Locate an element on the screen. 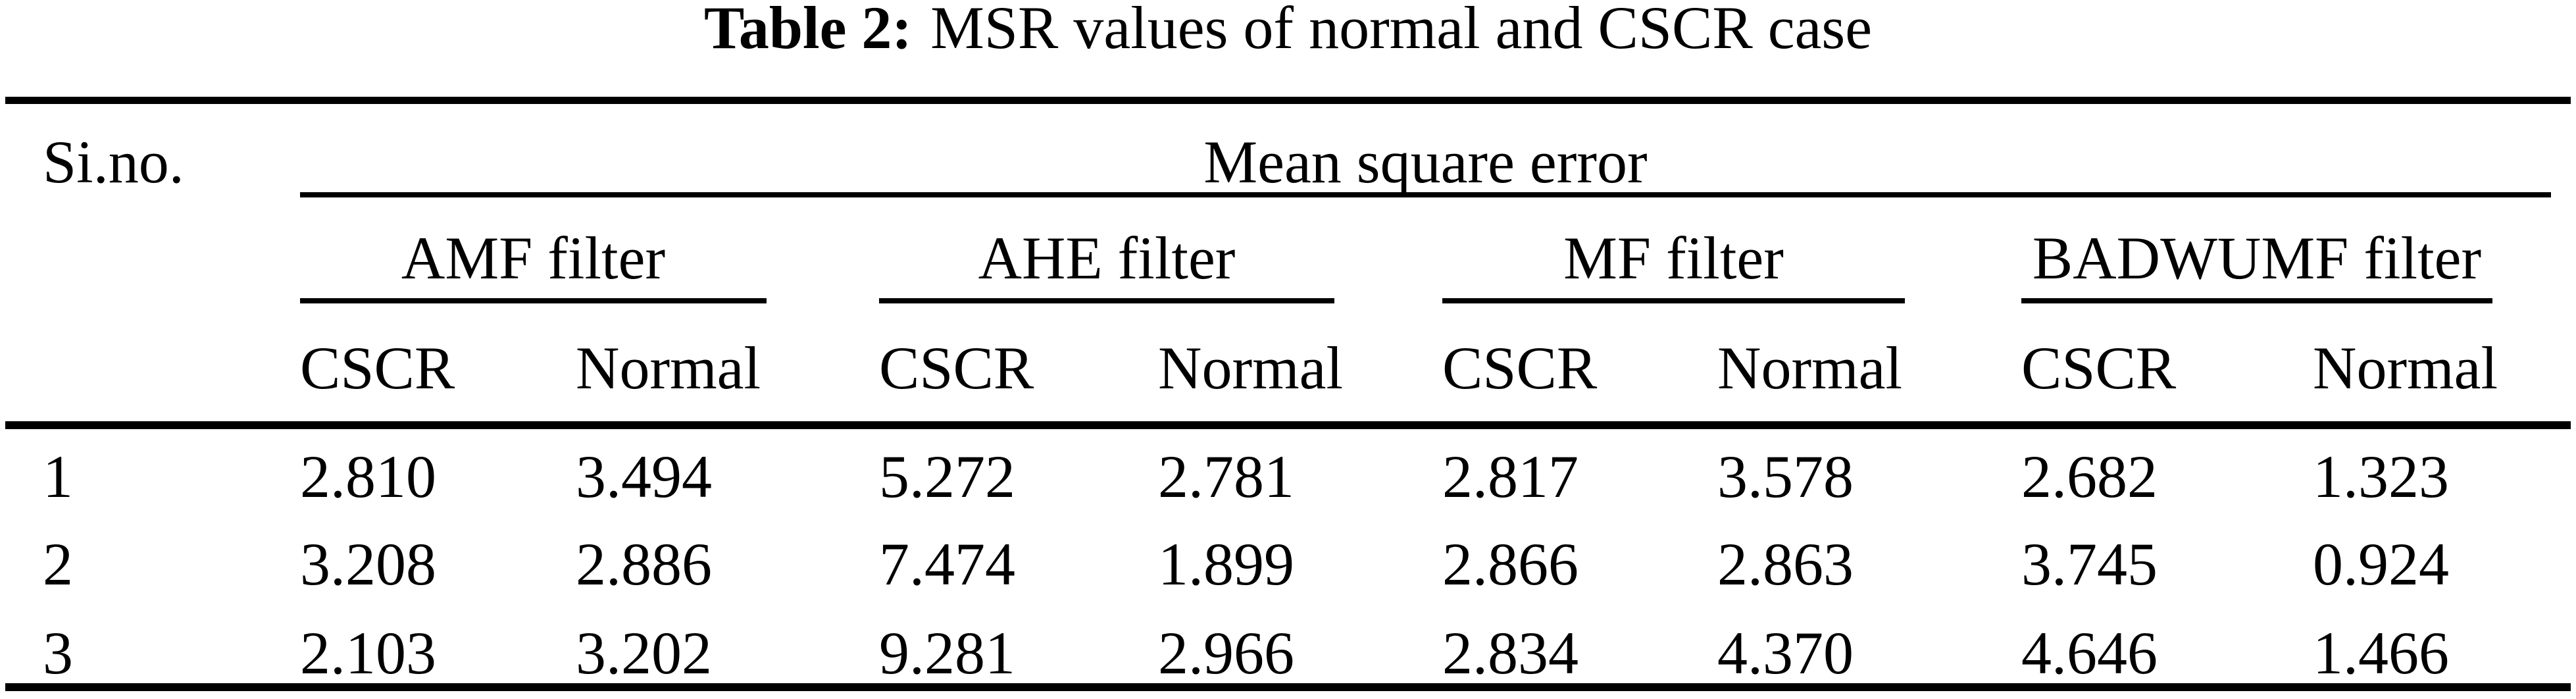 This screenshot has width=2576, height=699. row1-ahe-cscr: 5.272 is located at coordinates (947, 476).